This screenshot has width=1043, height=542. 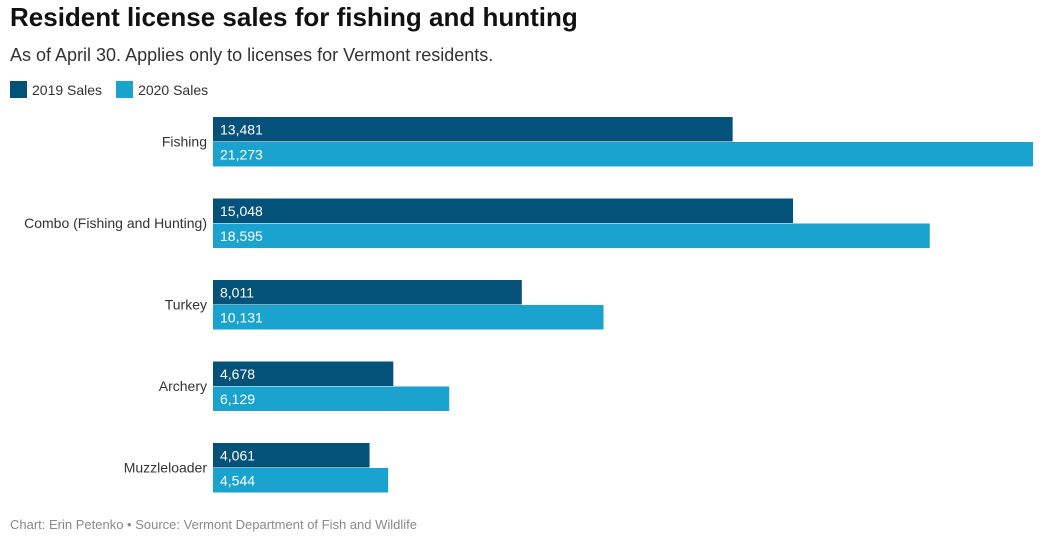 What do you see at coordinates (331, 398) in the screenshot?
I see `bar-archery-2020` at bounding box center [331, 398].